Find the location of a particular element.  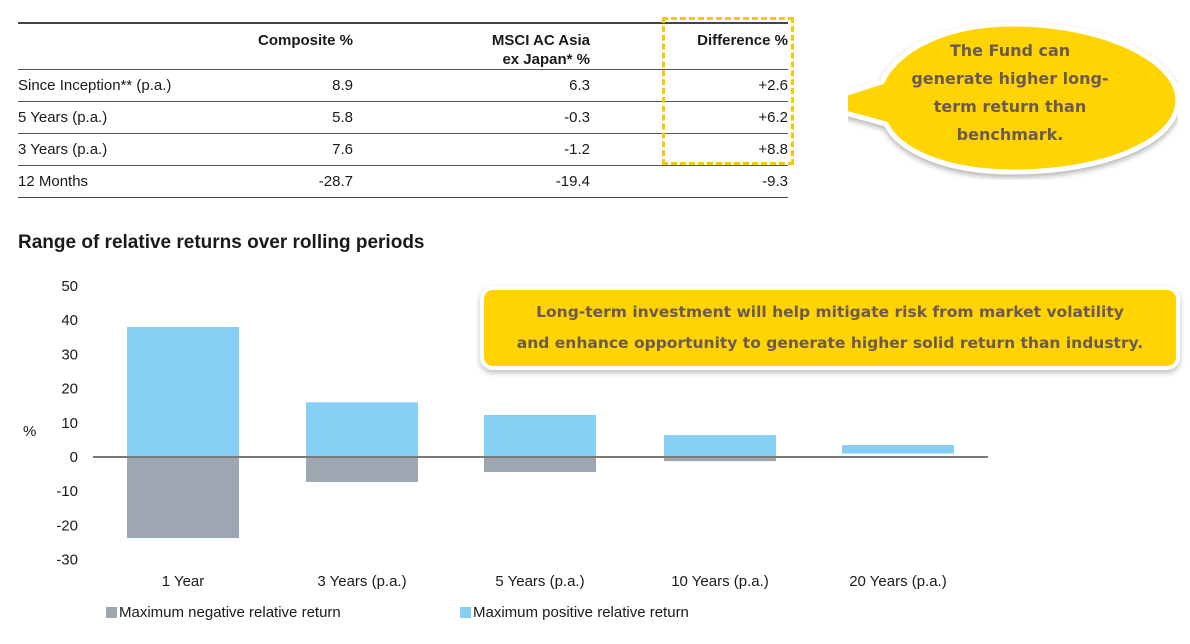

table-row: 12 Months -28.7 -19.4 -9.3 is located at coordinates (403, 181).